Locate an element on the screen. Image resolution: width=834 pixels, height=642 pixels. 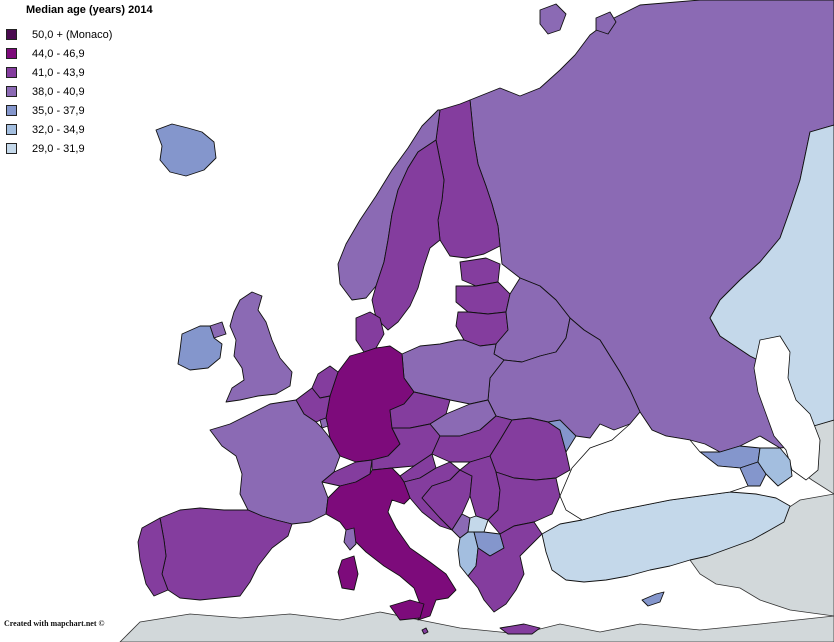
legend-item: 35,0 - 37,9 is located at coordinates (79, 110).